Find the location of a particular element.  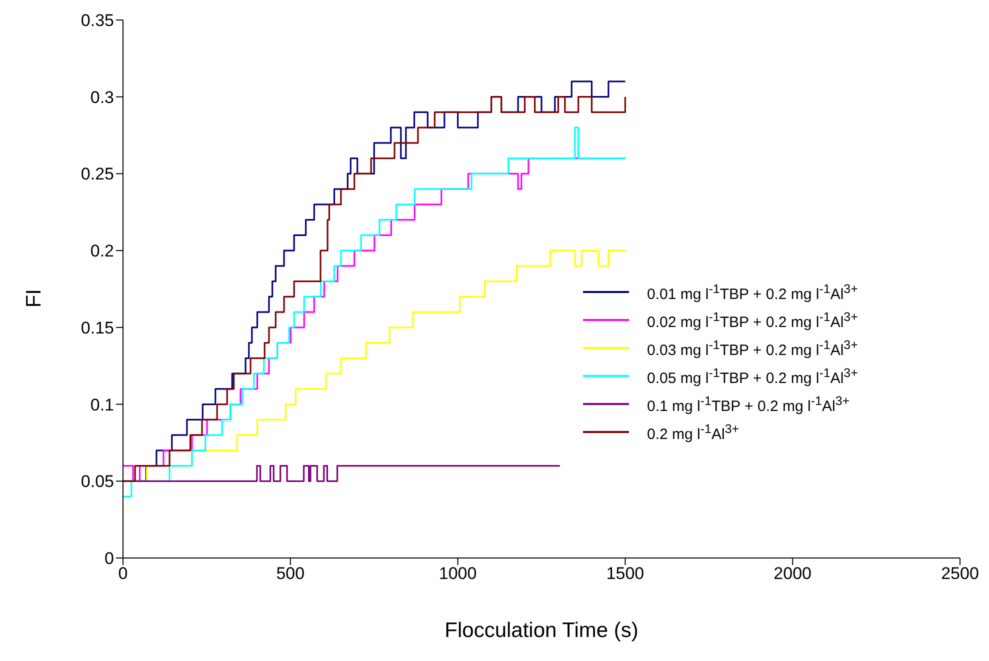

legend-label: 0.03 mg l$^{-1}$TBP + 0.2 mg l$^{-1}$Al$^{3+}$ is located at coordinates (752, 349).